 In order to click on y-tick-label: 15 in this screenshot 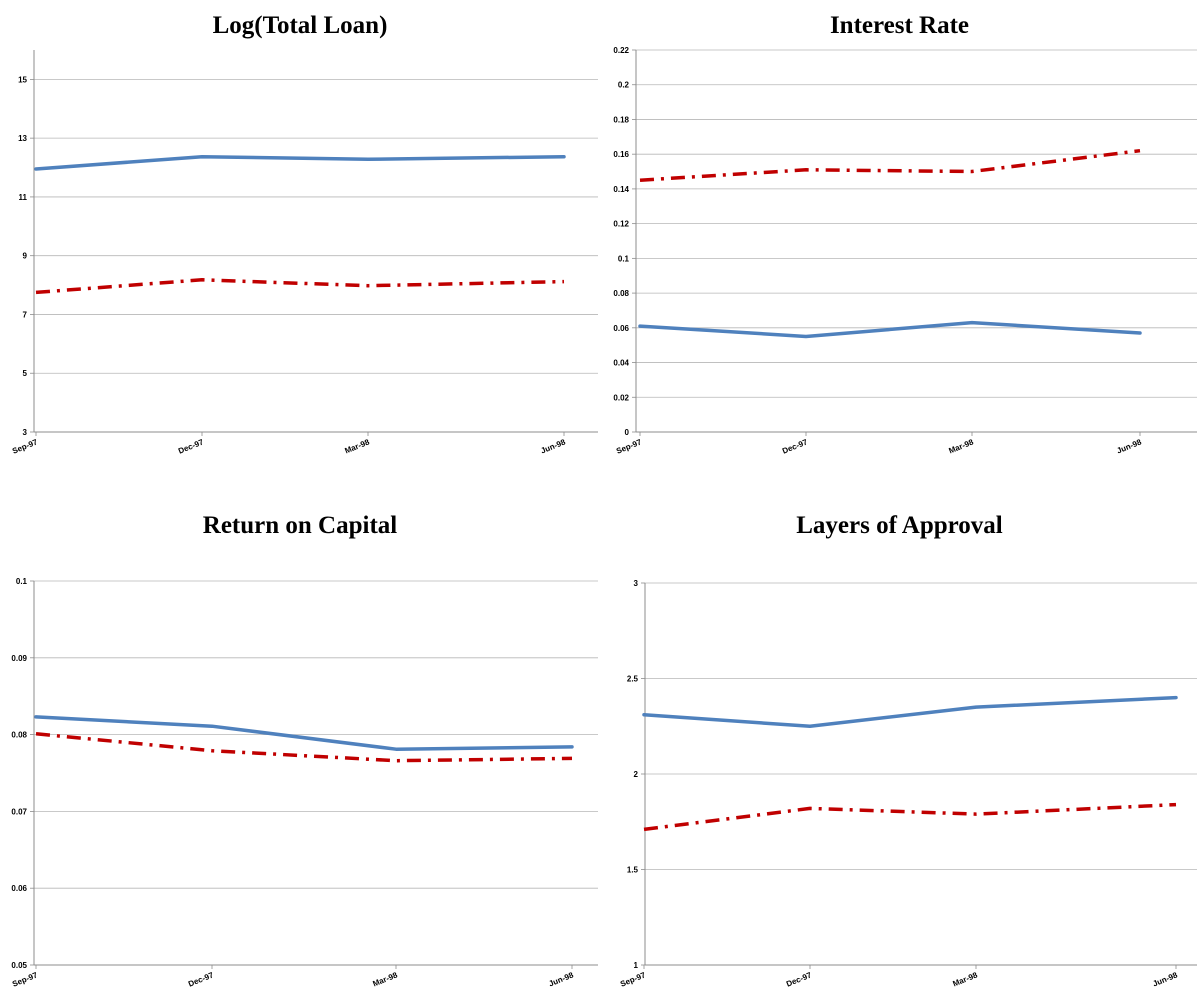, I will do `click(22, 79)`.